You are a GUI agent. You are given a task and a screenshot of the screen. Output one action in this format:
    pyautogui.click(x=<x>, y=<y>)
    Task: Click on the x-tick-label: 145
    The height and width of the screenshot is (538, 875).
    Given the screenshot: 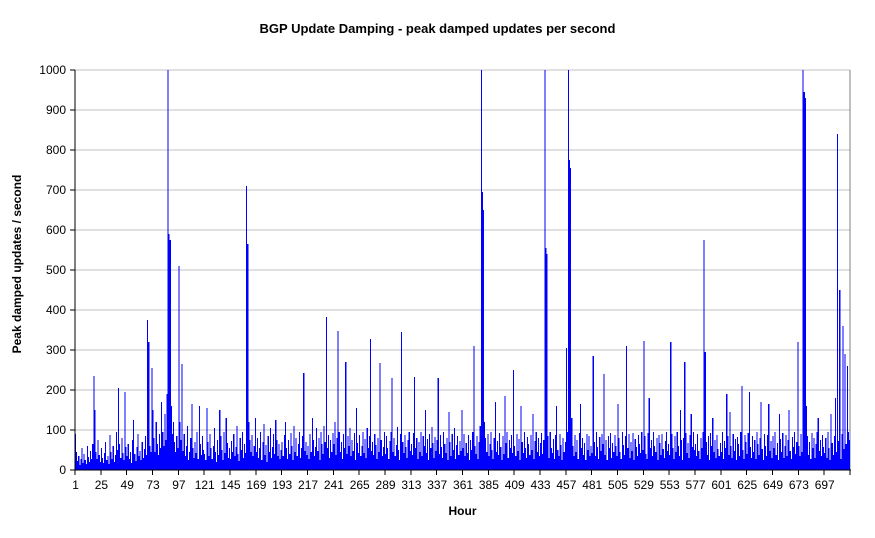 What is the action you would take?
    pyautogui.click(x=231, y=485)
    